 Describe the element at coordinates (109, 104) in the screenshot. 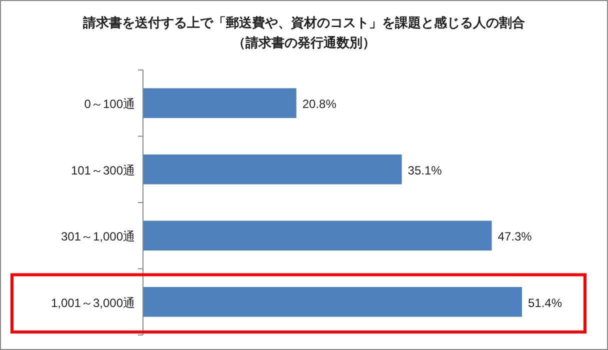

I see `y-tick-label: 0～100通` at that location.